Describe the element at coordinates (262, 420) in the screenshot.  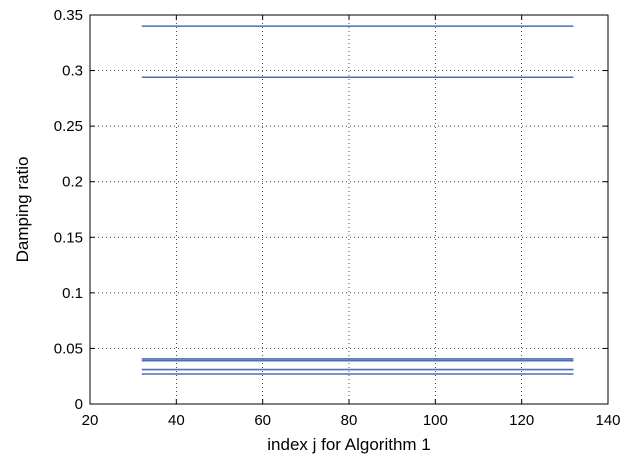
I see `x-tick-label: 60` at that location.